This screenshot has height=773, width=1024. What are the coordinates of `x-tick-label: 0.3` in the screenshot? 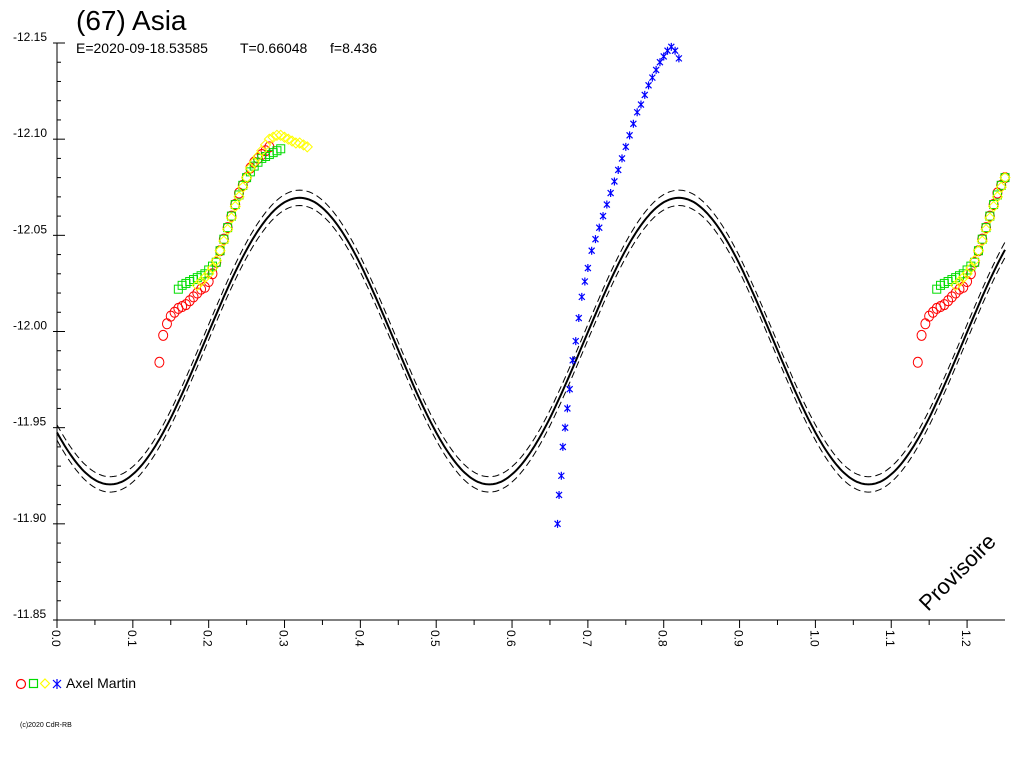 It's located at (284, 638).